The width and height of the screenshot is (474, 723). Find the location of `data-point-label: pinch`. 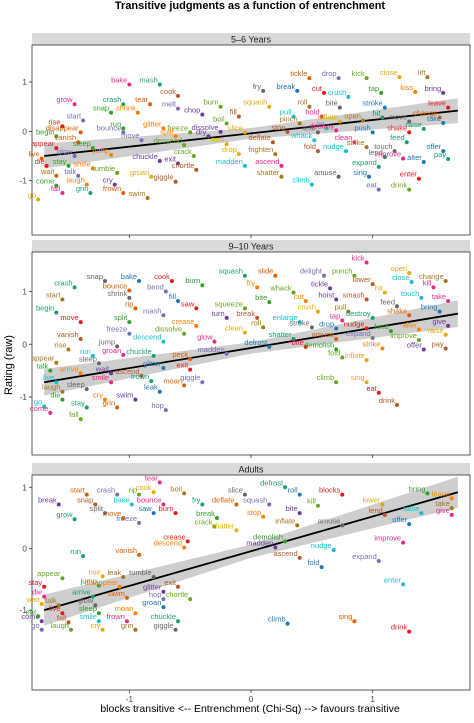

data-point-label: pinch is located at coordinates (289, 118).